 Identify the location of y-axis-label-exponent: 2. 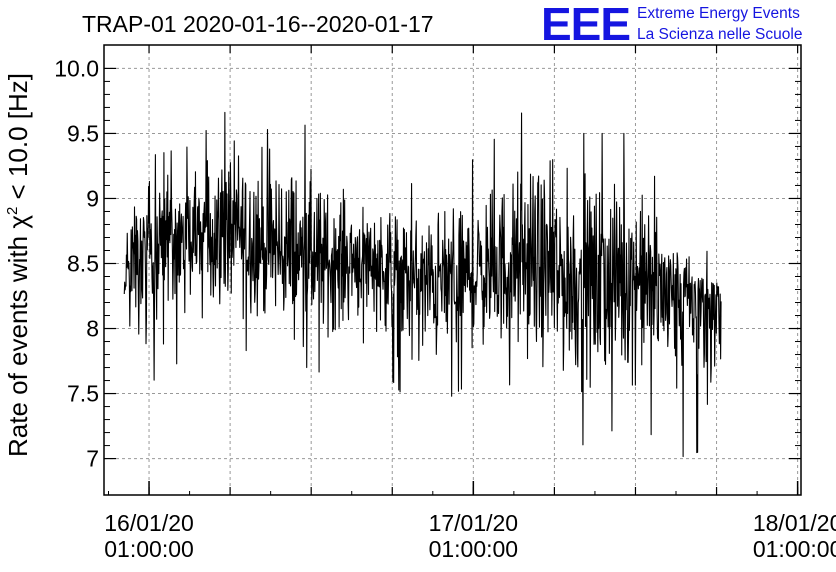
(12, 211).